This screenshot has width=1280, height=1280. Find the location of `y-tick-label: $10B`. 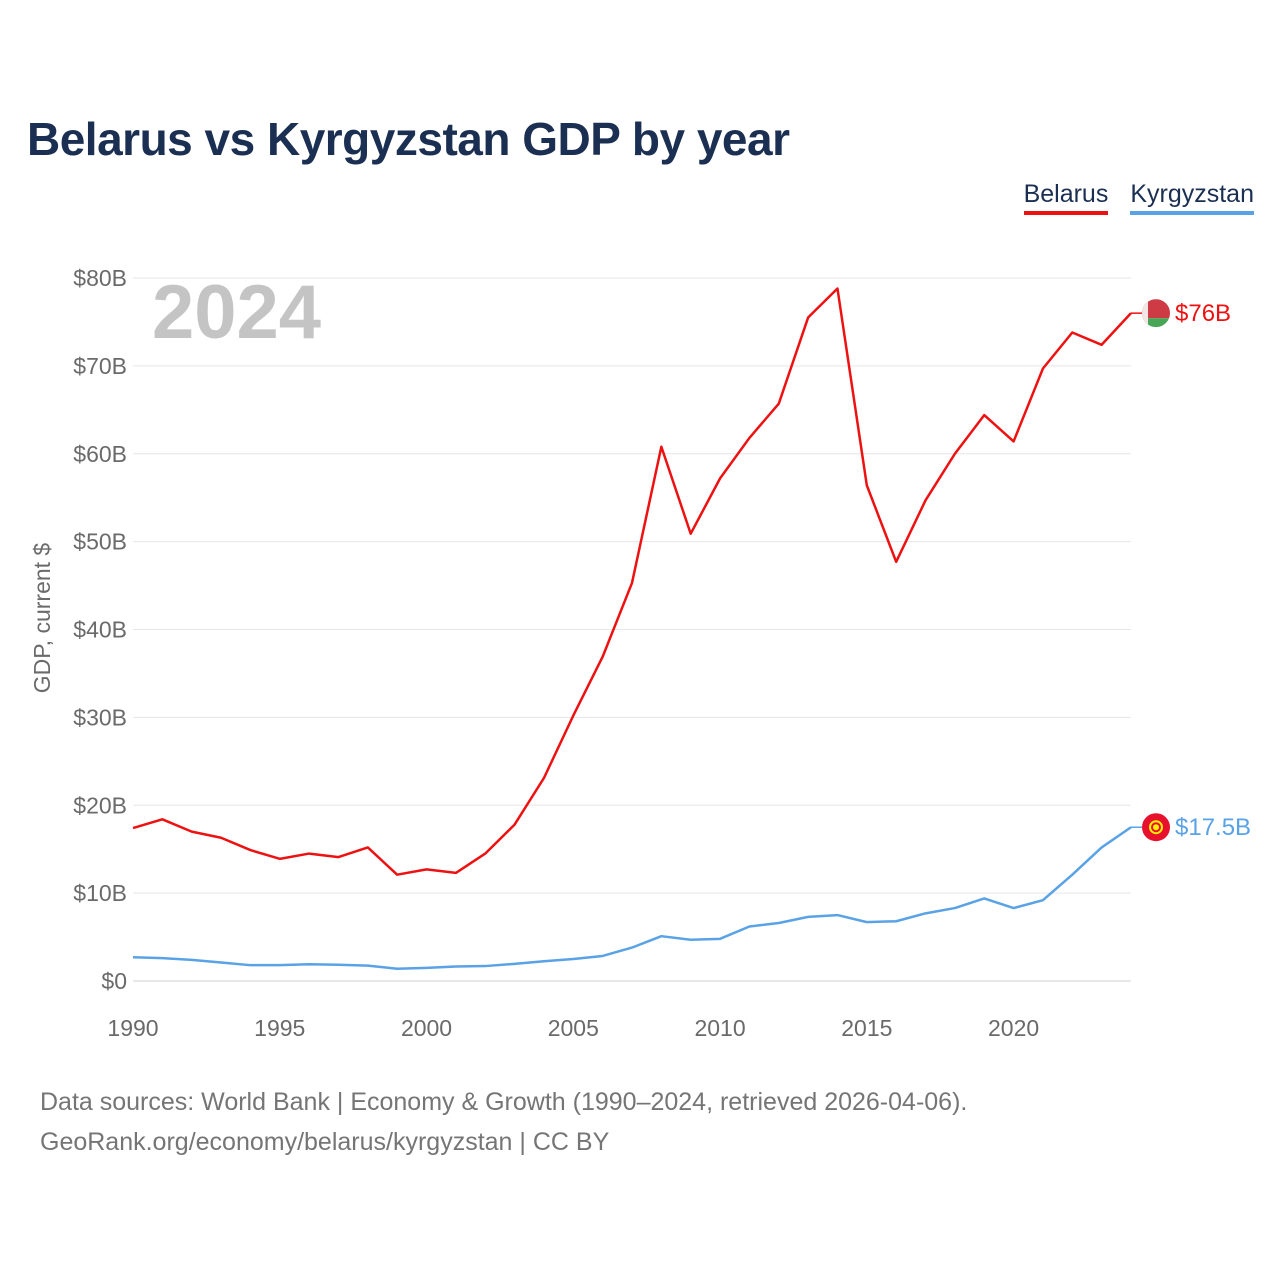

y-tick-label: $10B is located at coordinates (100, 893).